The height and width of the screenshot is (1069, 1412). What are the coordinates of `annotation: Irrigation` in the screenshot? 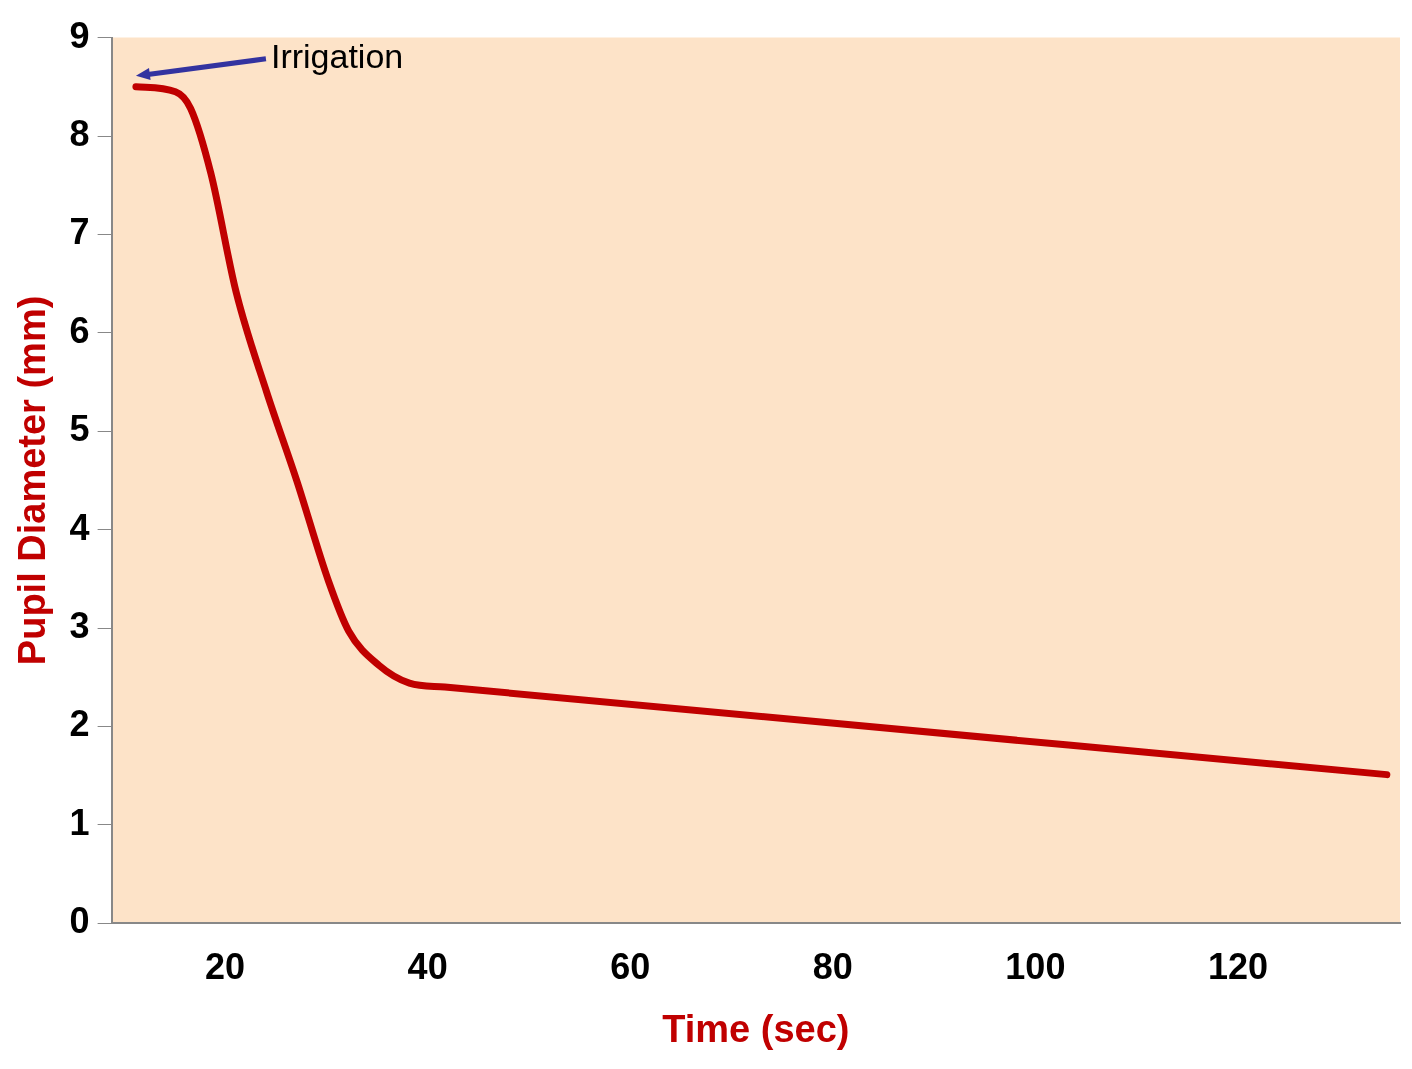 It's located at (337, 56).